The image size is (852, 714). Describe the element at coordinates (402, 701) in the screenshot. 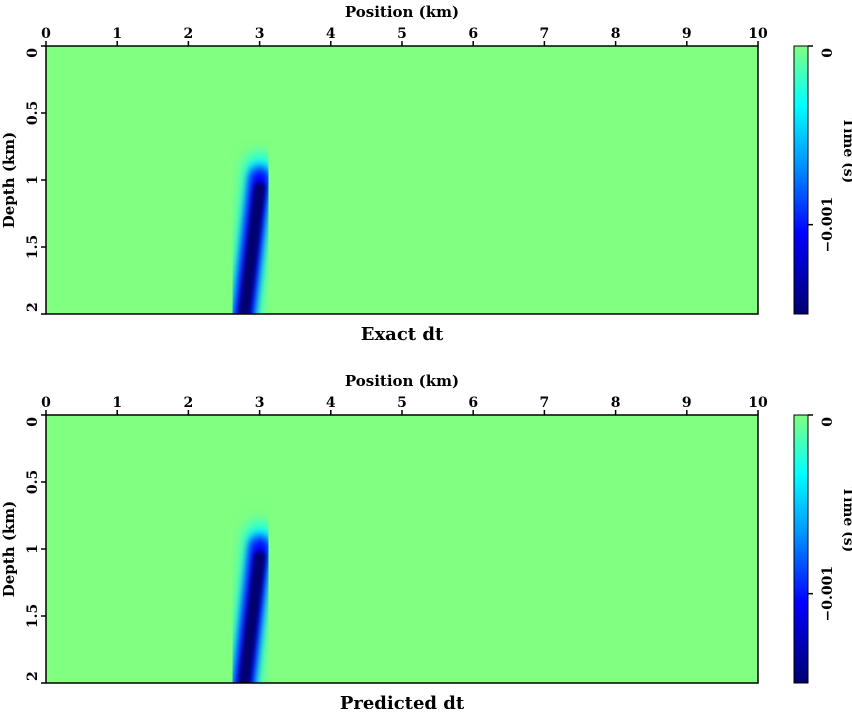

I see `panel-title: Predicted dt` at that location.